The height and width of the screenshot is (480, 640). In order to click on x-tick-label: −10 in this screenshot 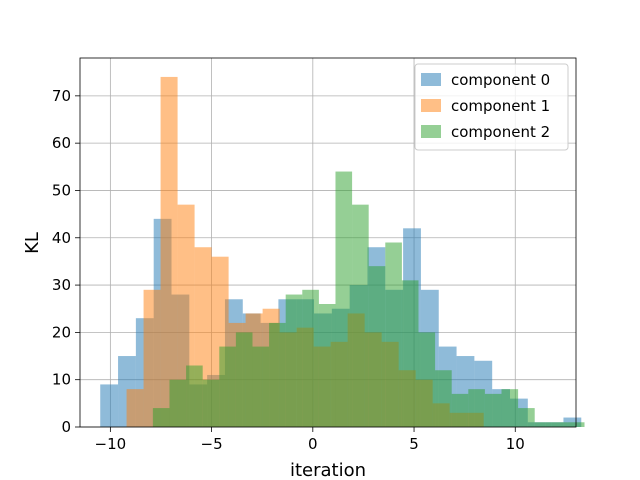, I will do `click(111, 444)`.